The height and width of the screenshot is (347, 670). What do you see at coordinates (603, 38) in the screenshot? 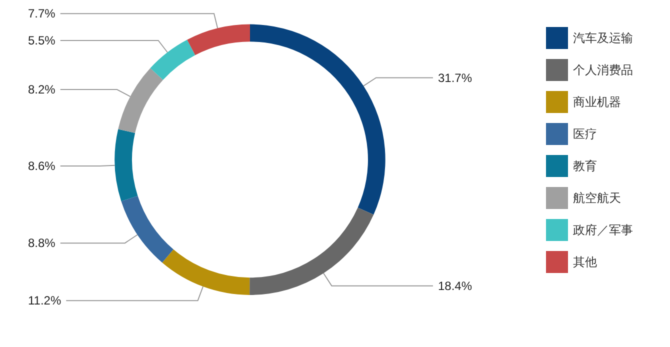
I see `legend-label: 汽车及运输` at bounding box center [603, 38].